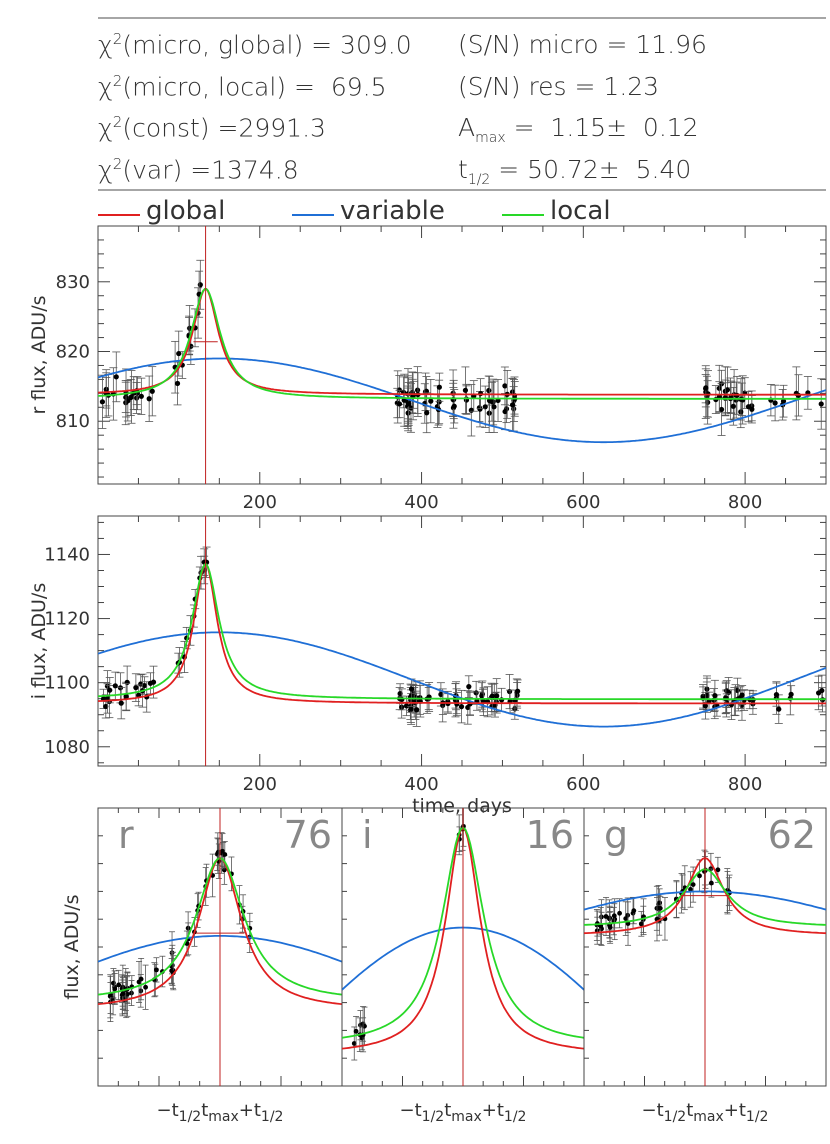 Image resolution: width=830 pixels, height=1144 pixels. What do you see at coordinates (582, 44) in the screenshot?
I see `stat-sn-micro: (S/N) micro = 11.96` at bounding box center [582, 44].